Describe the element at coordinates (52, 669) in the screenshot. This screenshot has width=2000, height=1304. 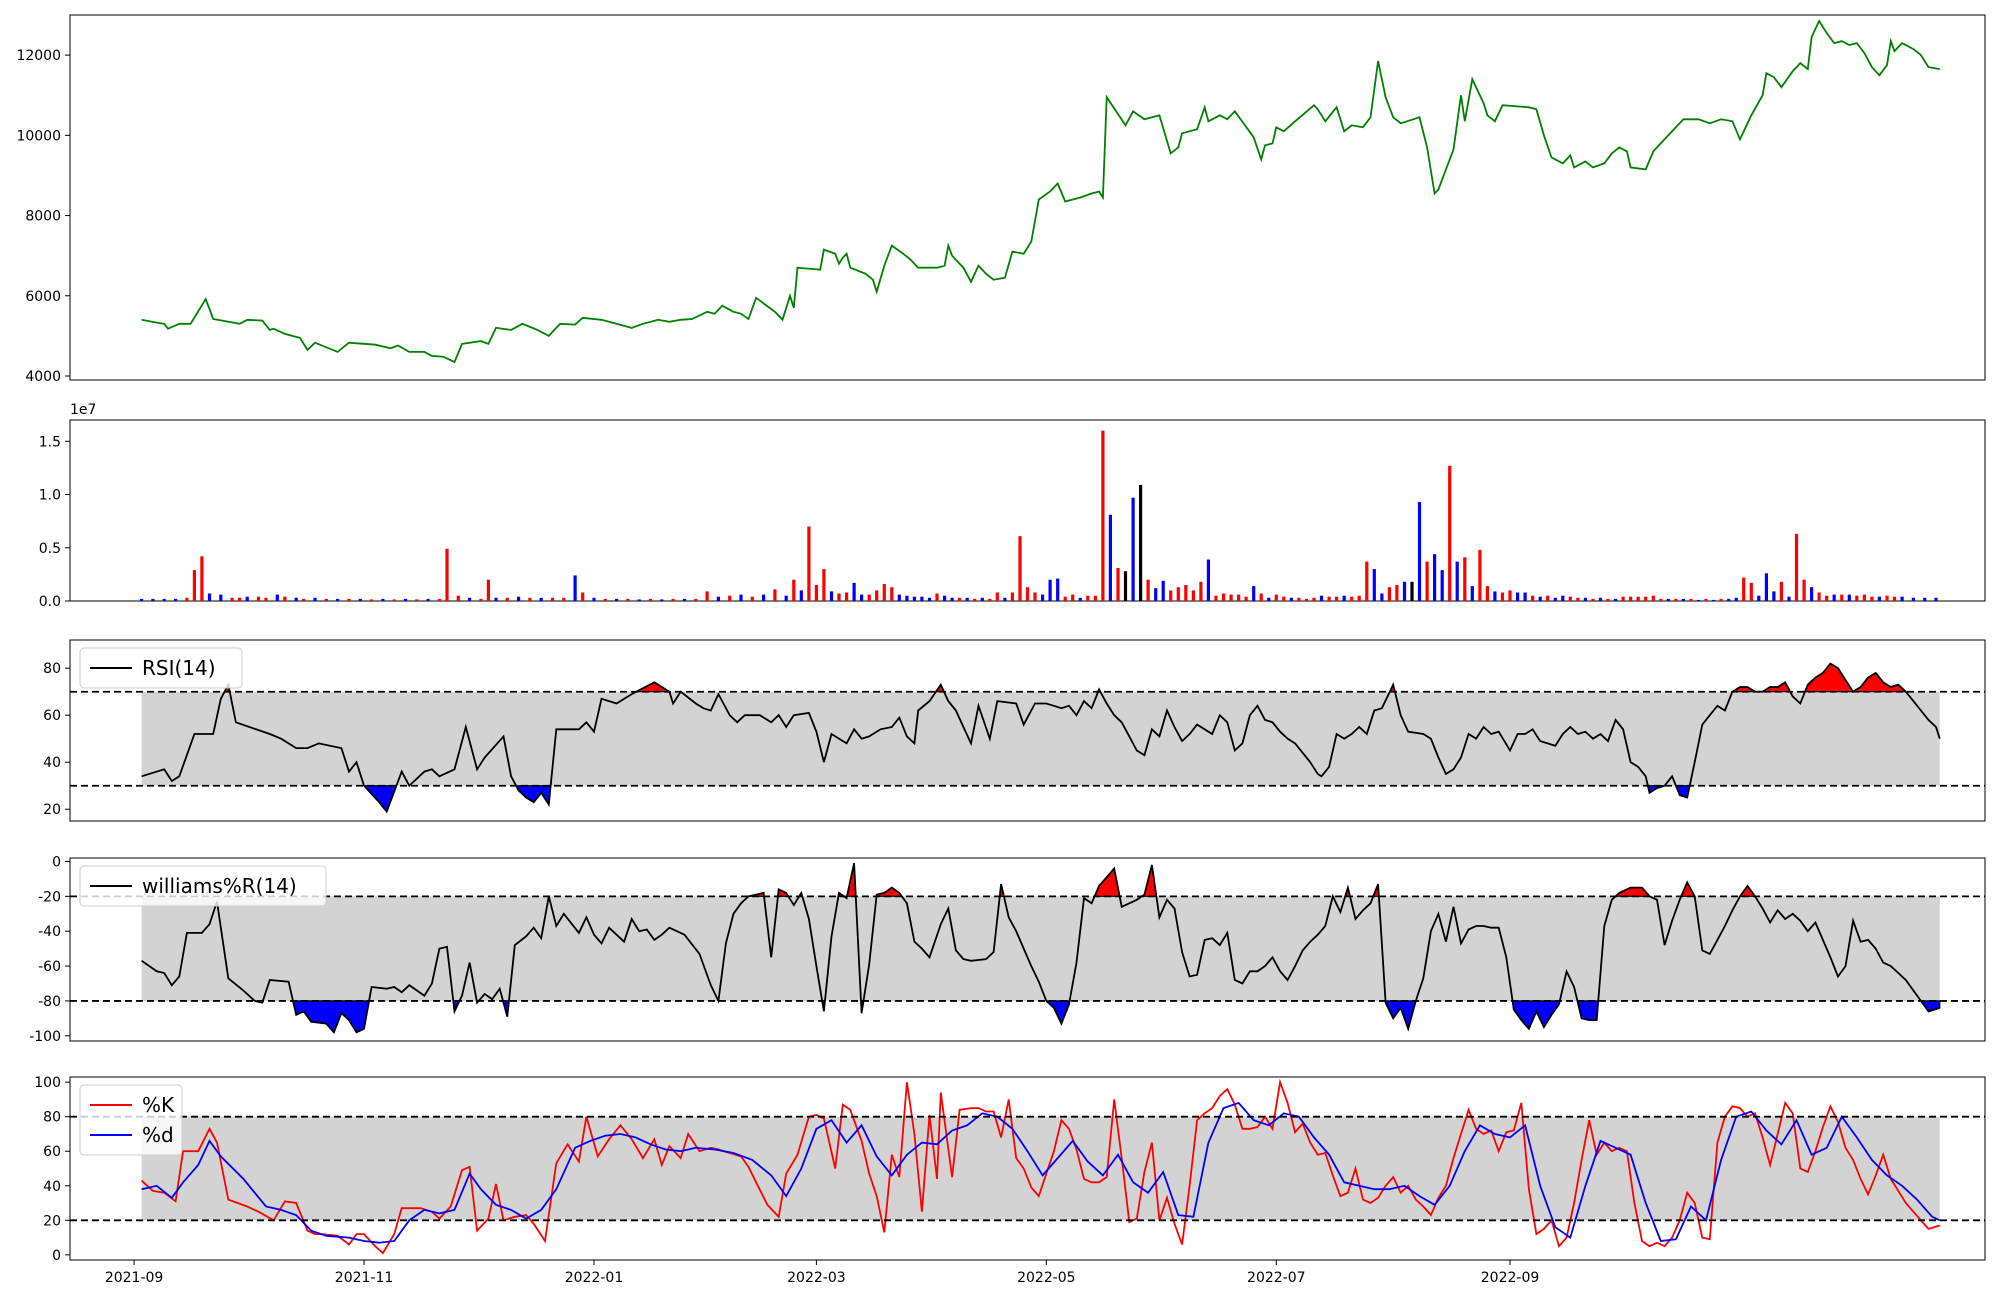
I see `rsi-ytick-label: 80` at that location.